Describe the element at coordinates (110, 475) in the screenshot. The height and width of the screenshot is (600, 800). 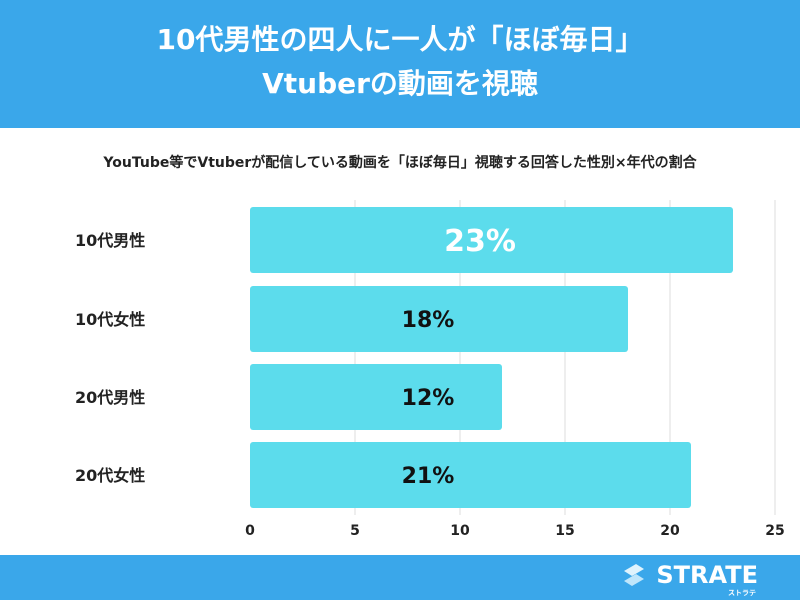
I see `category-label: 20代女性` at that location.